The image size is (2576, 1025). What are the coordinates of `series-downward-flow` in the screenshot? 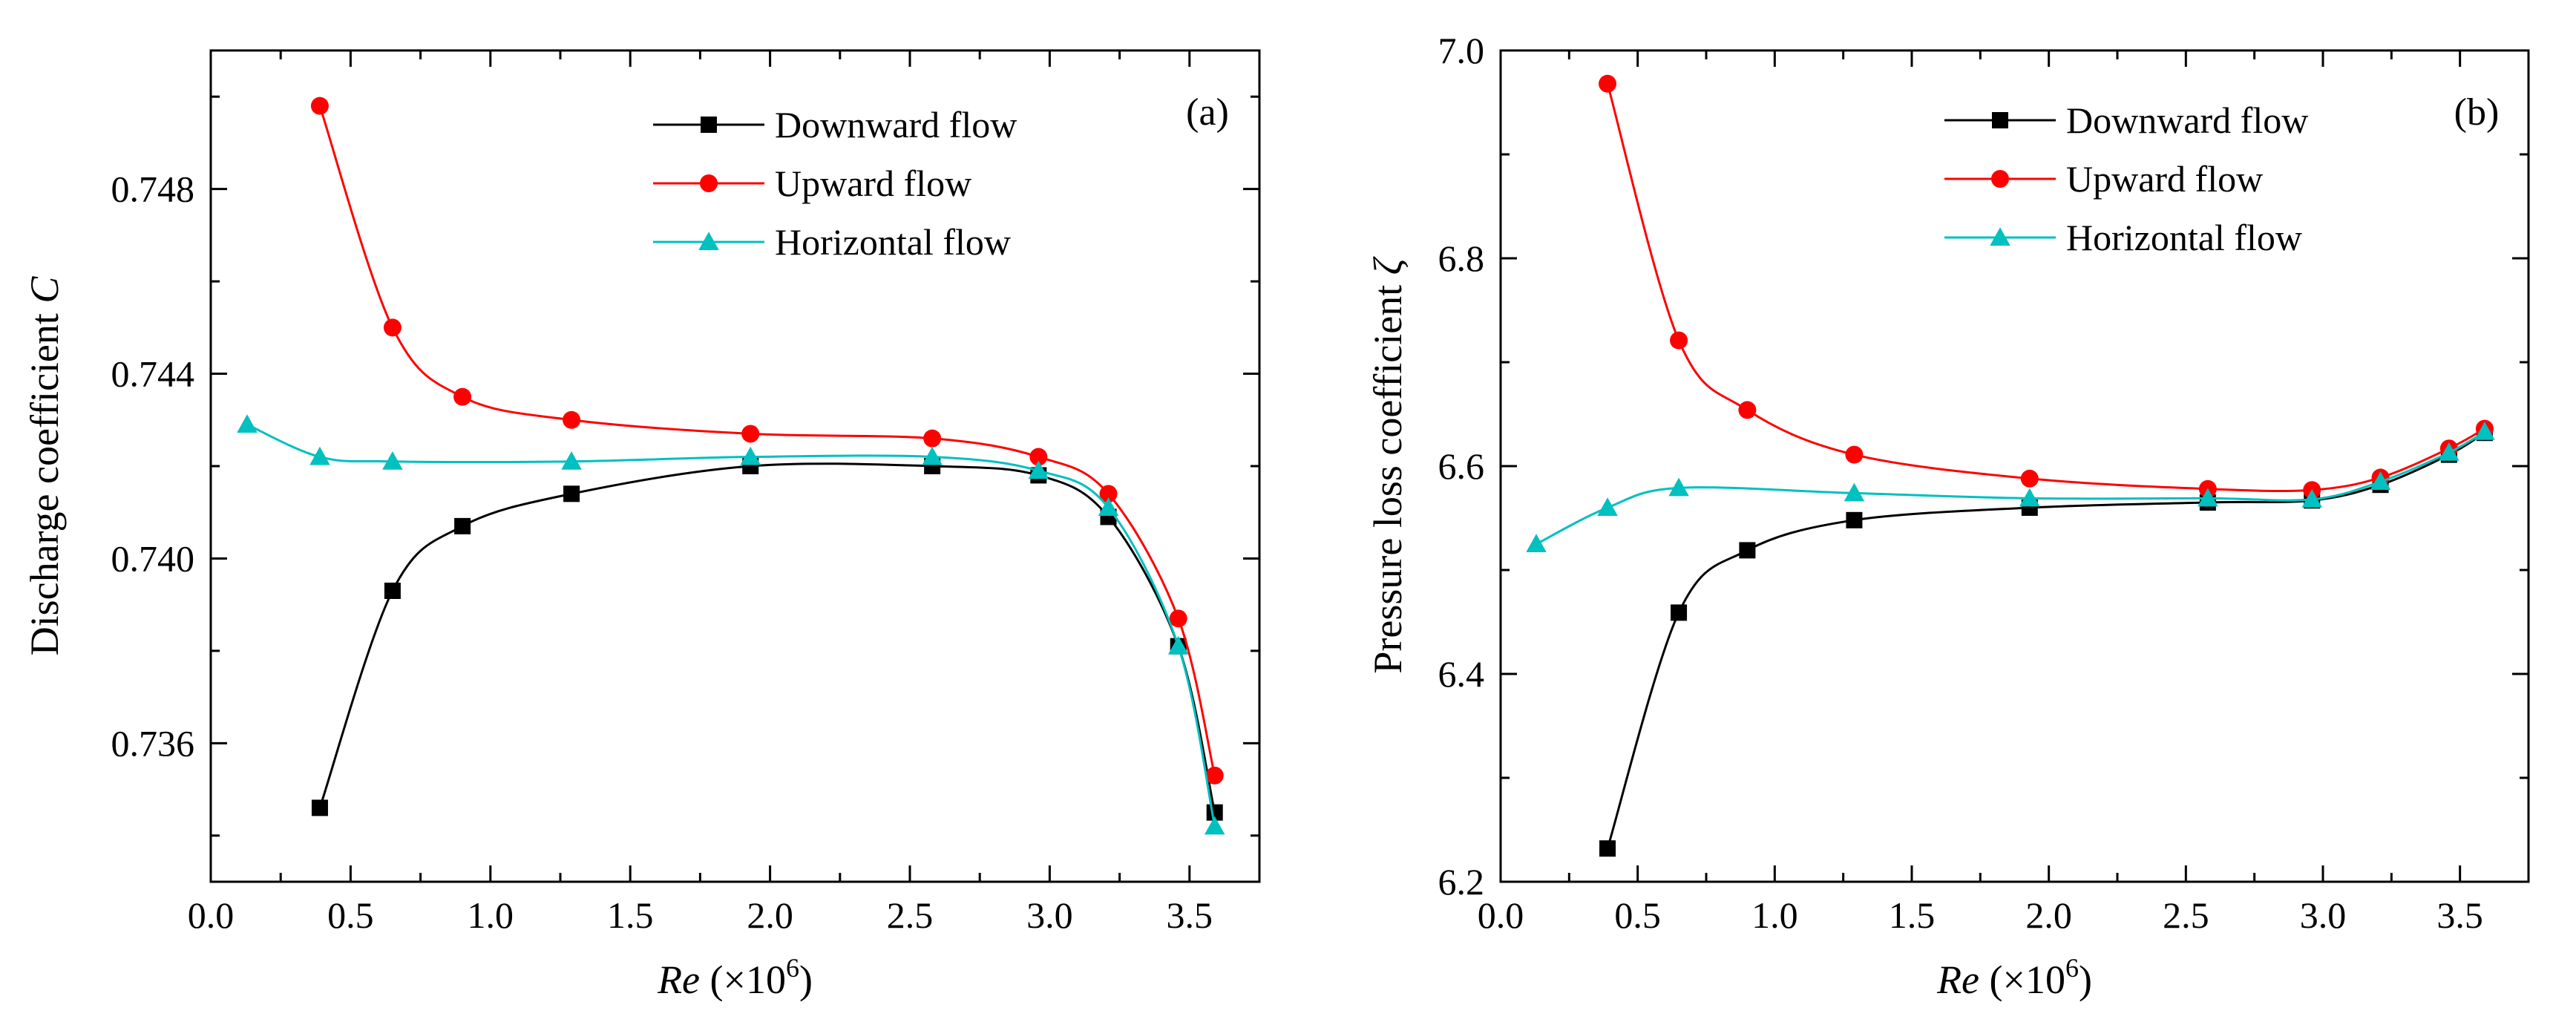 It's located at (767, 639).